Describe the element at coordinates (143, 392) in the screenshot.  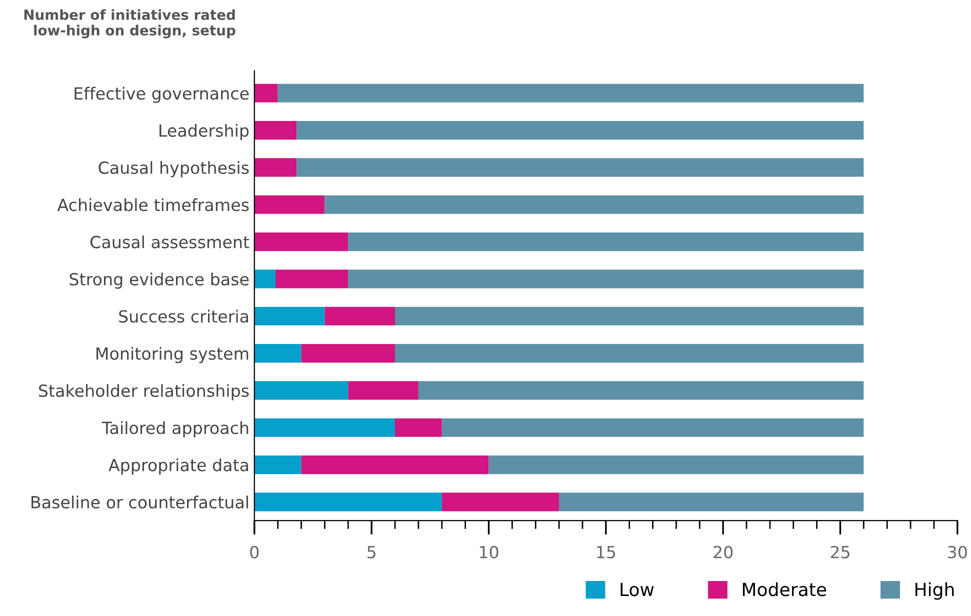
I see `y-tick-label: Stakeholder relationships` at that location.